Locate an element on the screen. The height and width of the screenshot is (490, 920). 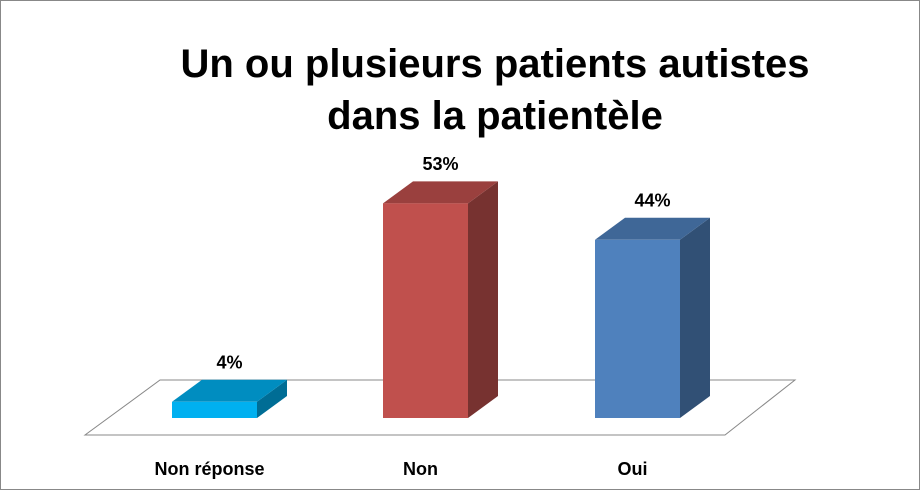
x-tick-label: Non réponse is located at coordinates (209, 469).